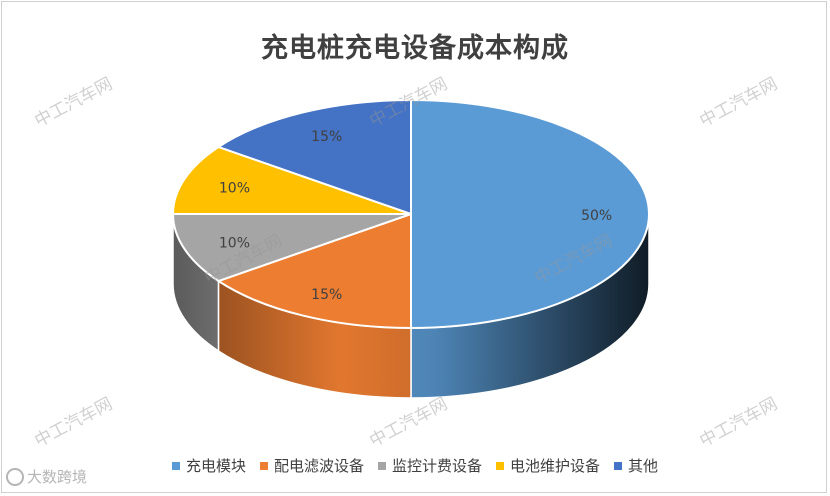  I want to click on chart-legend: 充电模块 配电滤波设备 监控计费设备 电池维护设备 其他, so click(415, 465).